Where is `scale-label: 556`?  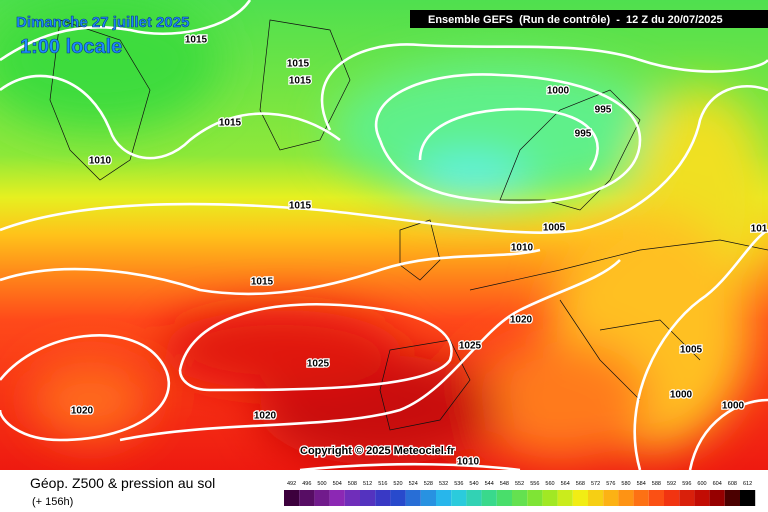 scale-label: 556 is located at coordinates (534, 484).